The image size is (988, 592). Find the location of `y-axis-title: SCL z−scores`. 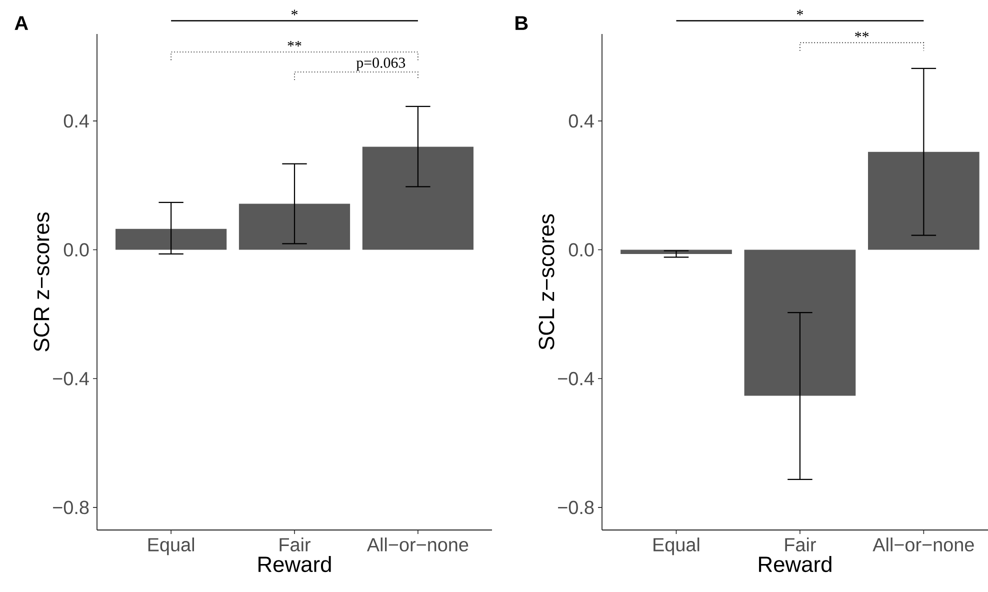

y-axis-title: SCL z−scores is located at coordinates (546, 282).